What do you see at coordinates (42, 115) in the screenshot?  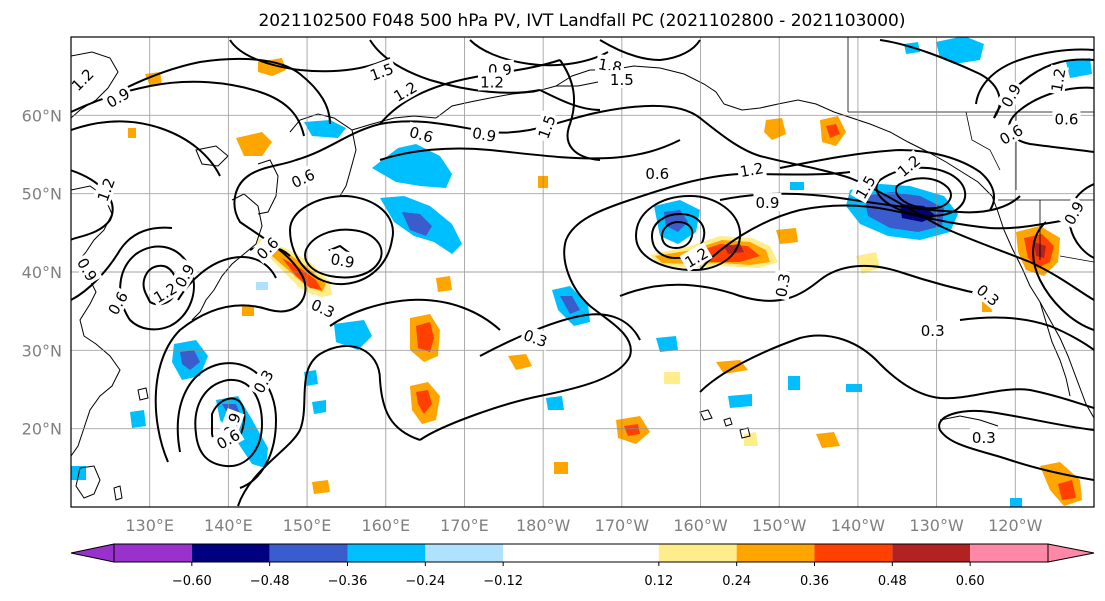 I see `lat-tick-label: 60°N` at bounding box center [42, 115].